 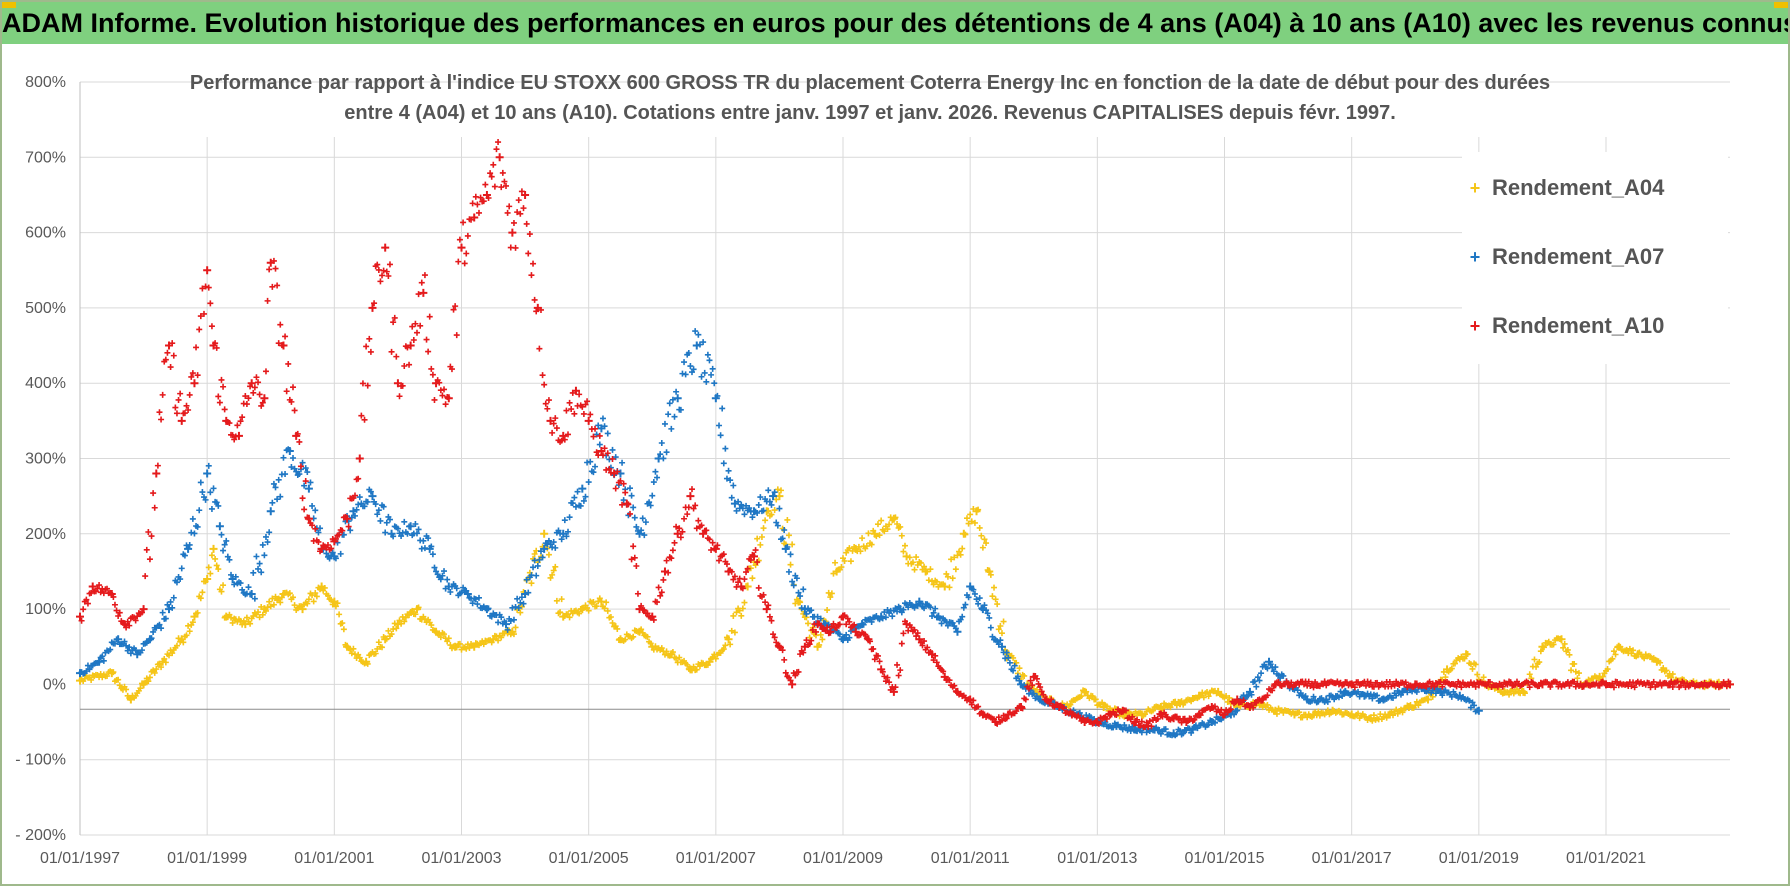 What do you see at coordinates (45, 383) in the screenshot?
I see `y-tick-label: 400%` at bounding box center [45, 383].